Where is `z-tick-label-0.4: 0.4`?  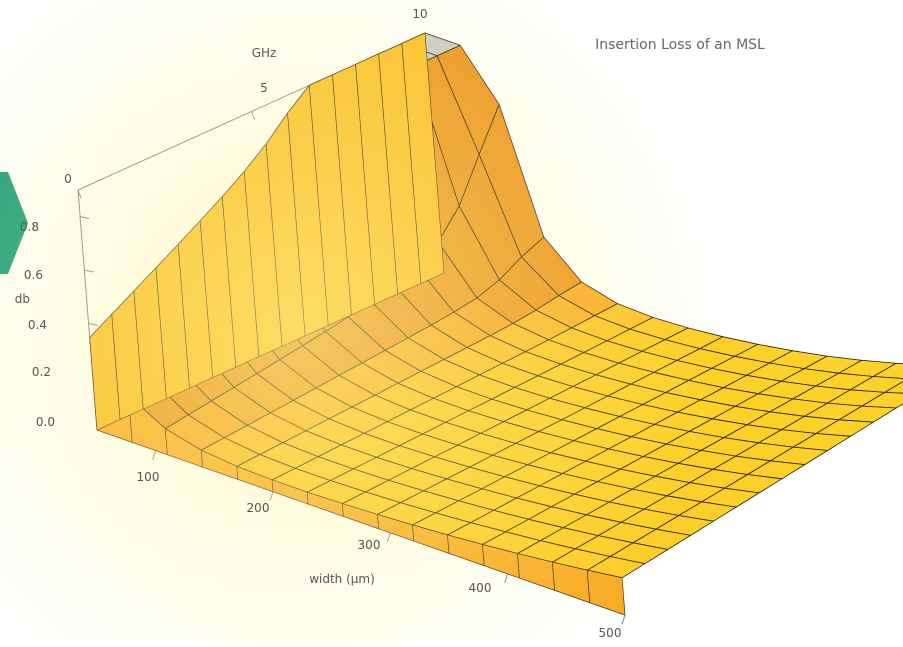
z-tick-label-0.4: 0.4 is located at coordinates (37, 325).